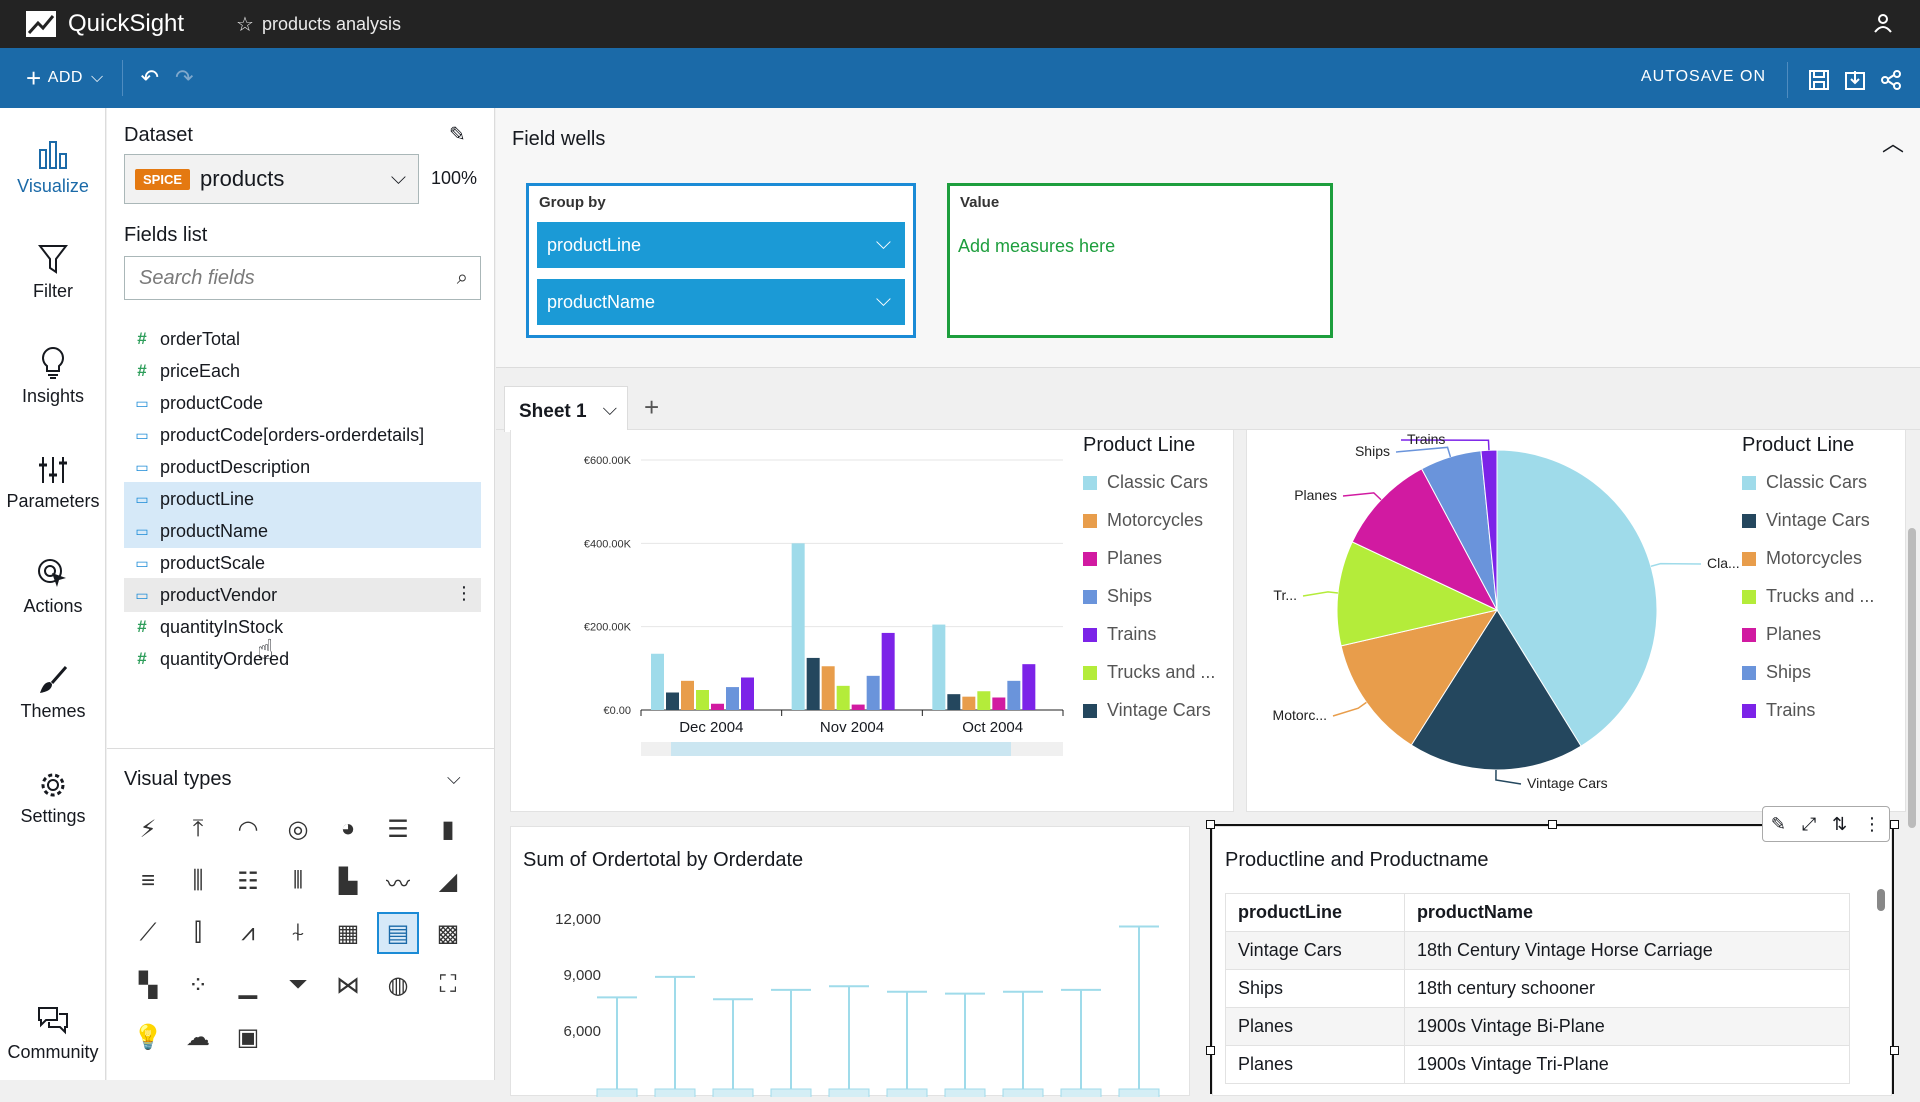 The width and height of the screenshot is (1920, 1102). Describe the element at coordinates (652, 407) in the screenshot. I see `add-sheet-icon: +` at that location.